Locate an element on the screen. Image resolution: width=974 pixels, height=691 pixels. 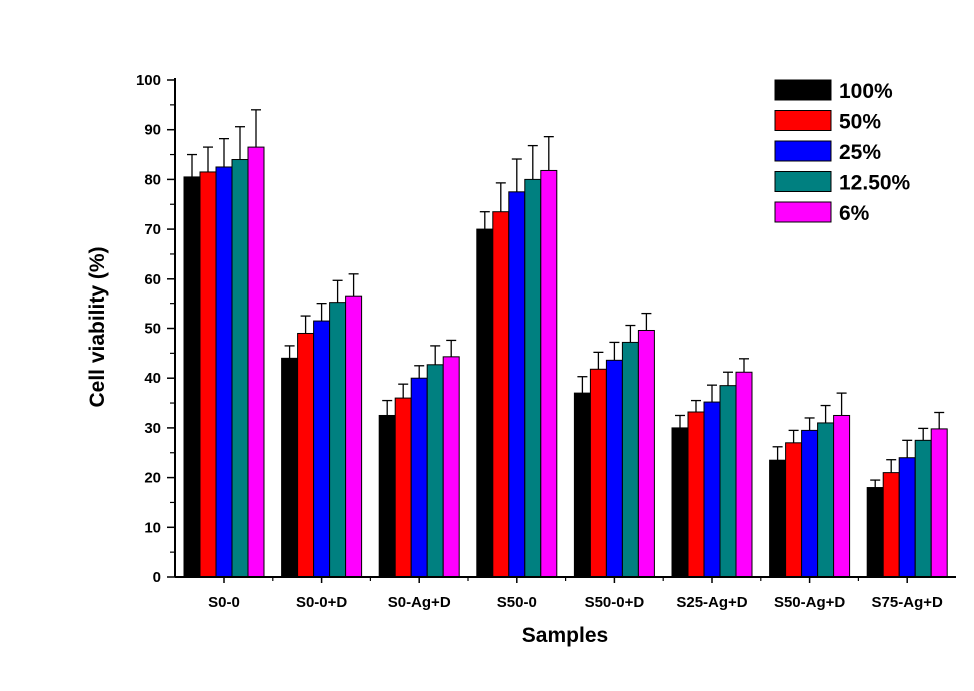
x-tick-label: S75-Ag+D is located at coordinates (907, 602).